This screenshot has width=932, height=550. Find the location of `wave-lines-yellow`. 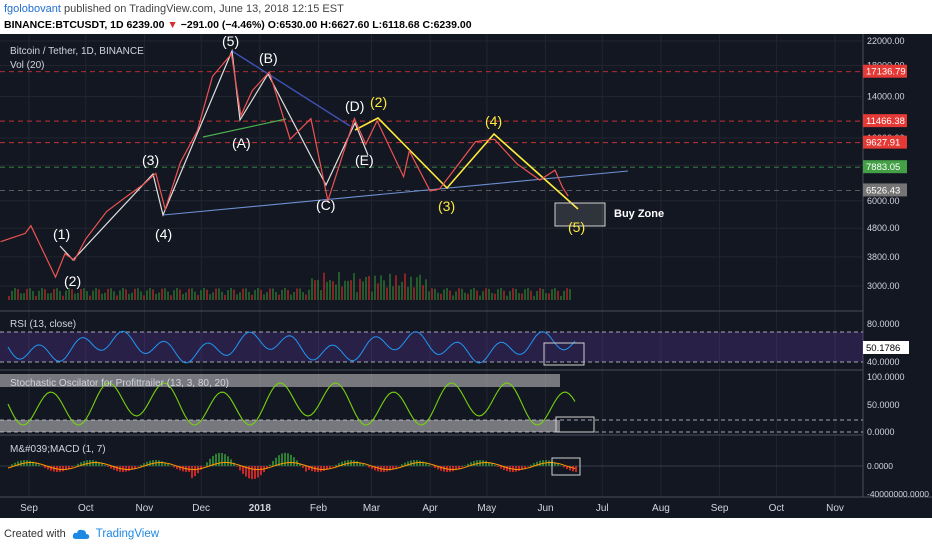

wave-lines-yellow is located at coordinates (466, 163).